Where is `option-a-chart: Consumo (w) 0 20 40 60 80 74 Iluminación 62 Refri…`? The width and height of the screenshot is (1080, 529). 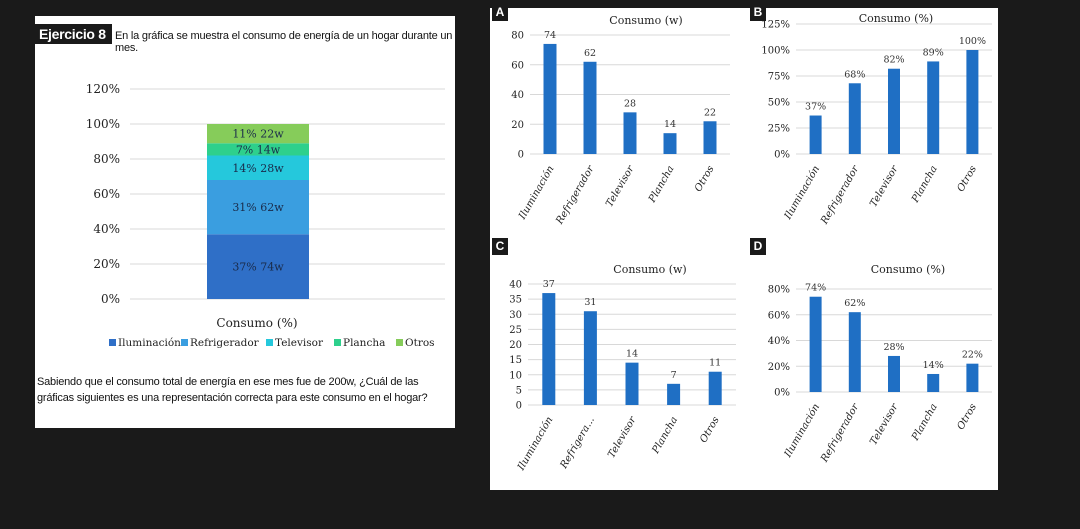 option-a-chart: Consumo (w) 0 20 40 60 80 74 Iluminación 62 Refri… is located at coordinates (615, 123).